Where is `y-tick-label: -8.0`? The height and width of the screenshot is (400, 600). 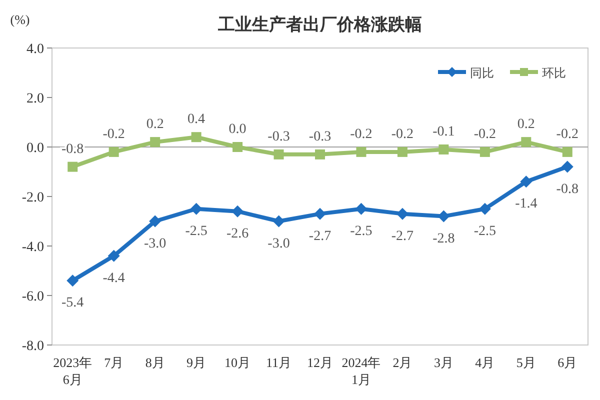
y-tick-label: -8.0 is located at coordinates (33, 346).